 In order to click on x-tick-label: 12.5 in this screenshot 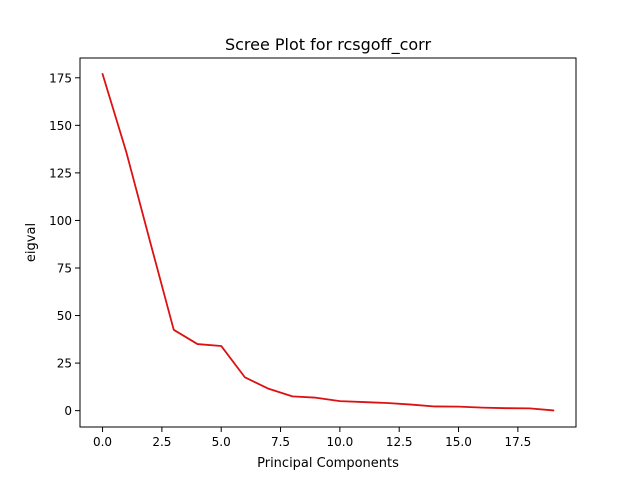, I will do `click(399, 442)`.